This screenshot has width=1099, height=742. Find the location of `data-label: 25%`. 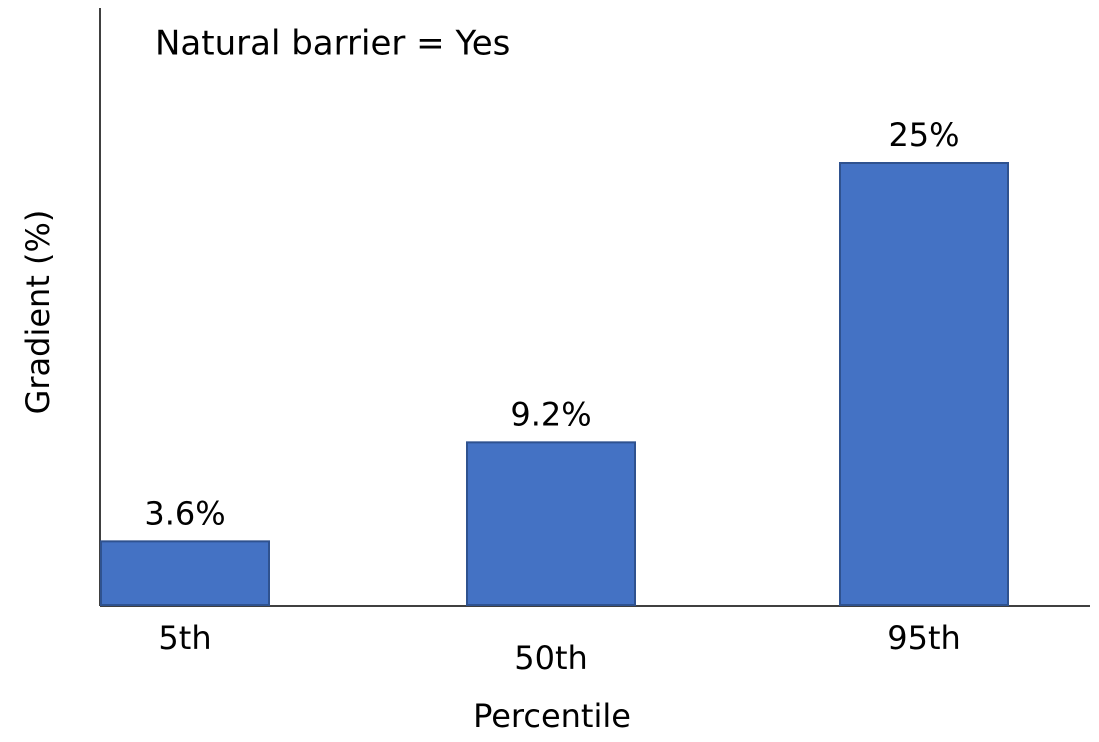

data-label: 25% is located at coordinates (923, 135).